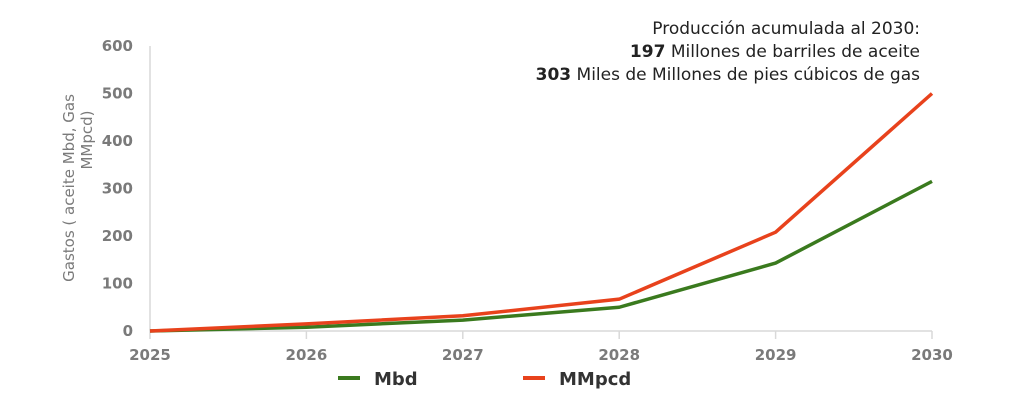  What do you see at coordinates (69, 188) in the screenshot?
I see `y-axis-label-line1: Gastos ( aceite Mbd, Gas` at bounding box center [69, 188].